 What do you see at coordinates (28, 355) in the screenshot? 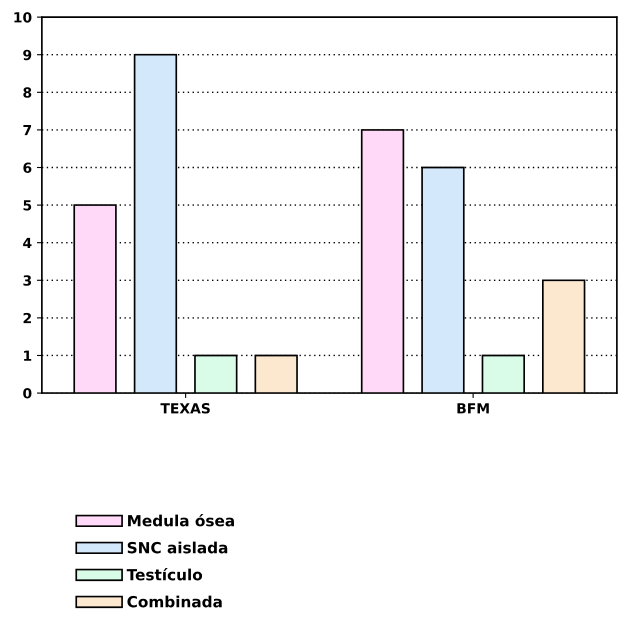
I see `y-tick-label: 1` at bounding box center [28, 355].